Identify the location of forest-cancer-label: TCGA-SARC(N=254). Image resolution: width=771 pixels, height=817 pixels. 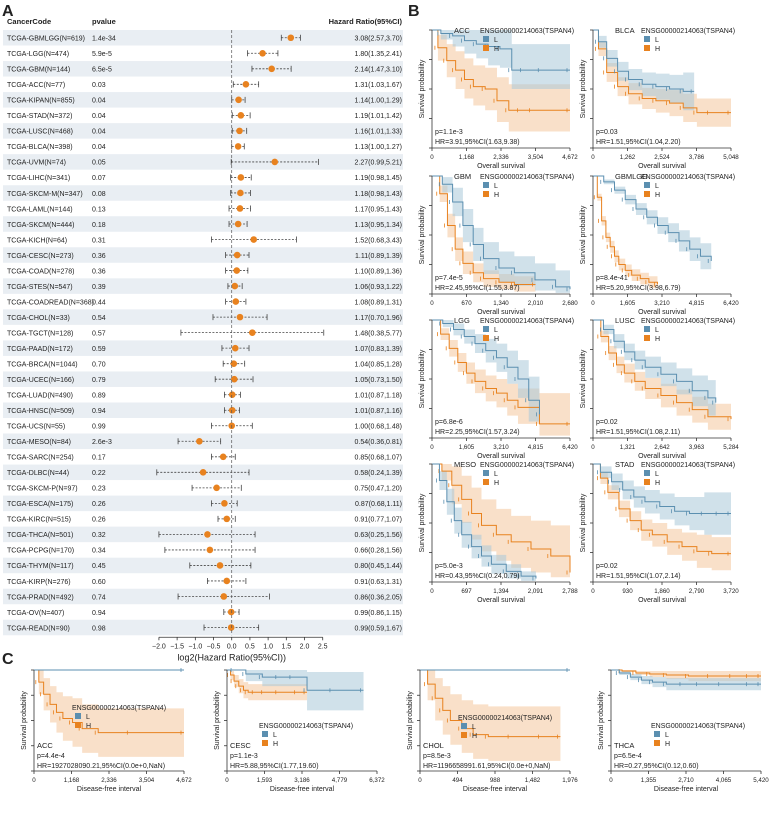
(40, 458).